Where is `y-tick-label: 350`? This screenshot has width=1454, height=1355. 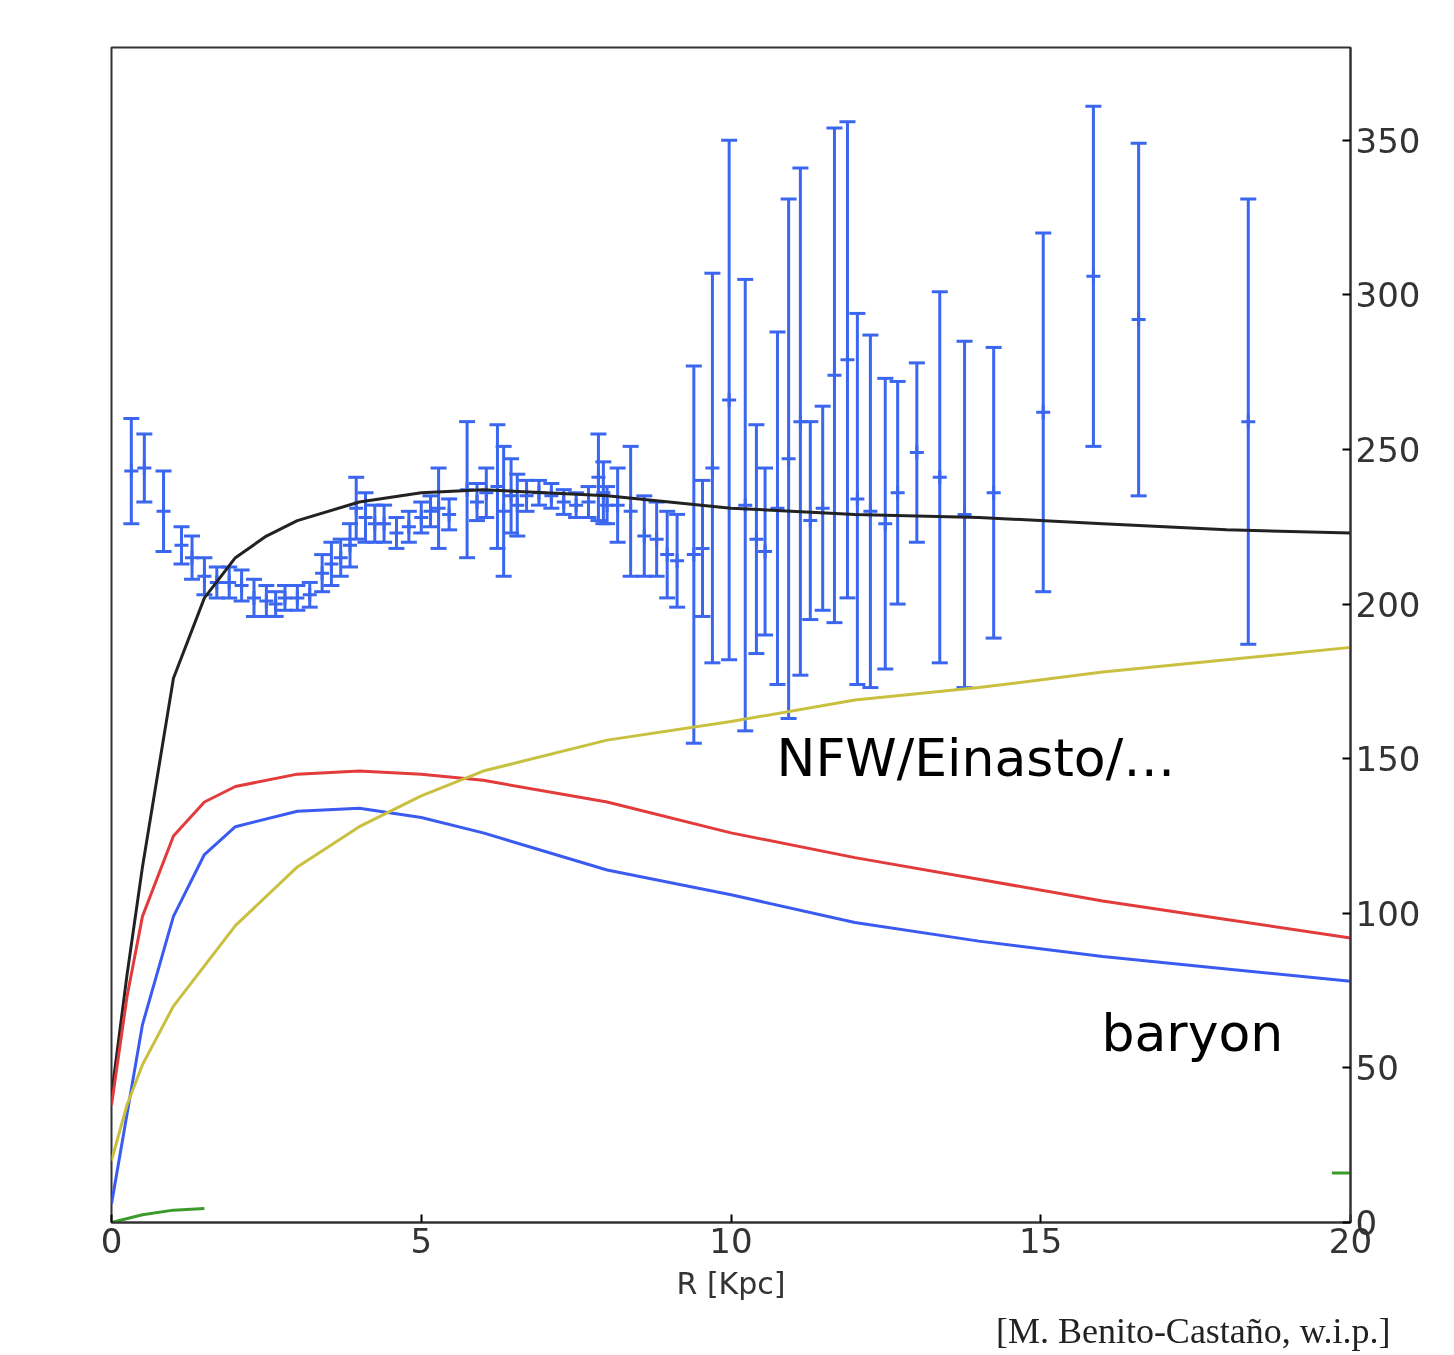
y-tick-label: 350 is located at coordinates (1388, 140).